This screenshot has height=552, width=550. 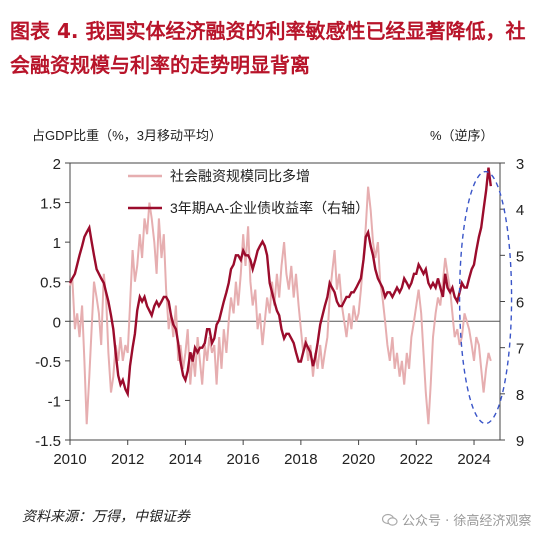 I want to click on left-tick-label: -1, so click(x=54, y=401).